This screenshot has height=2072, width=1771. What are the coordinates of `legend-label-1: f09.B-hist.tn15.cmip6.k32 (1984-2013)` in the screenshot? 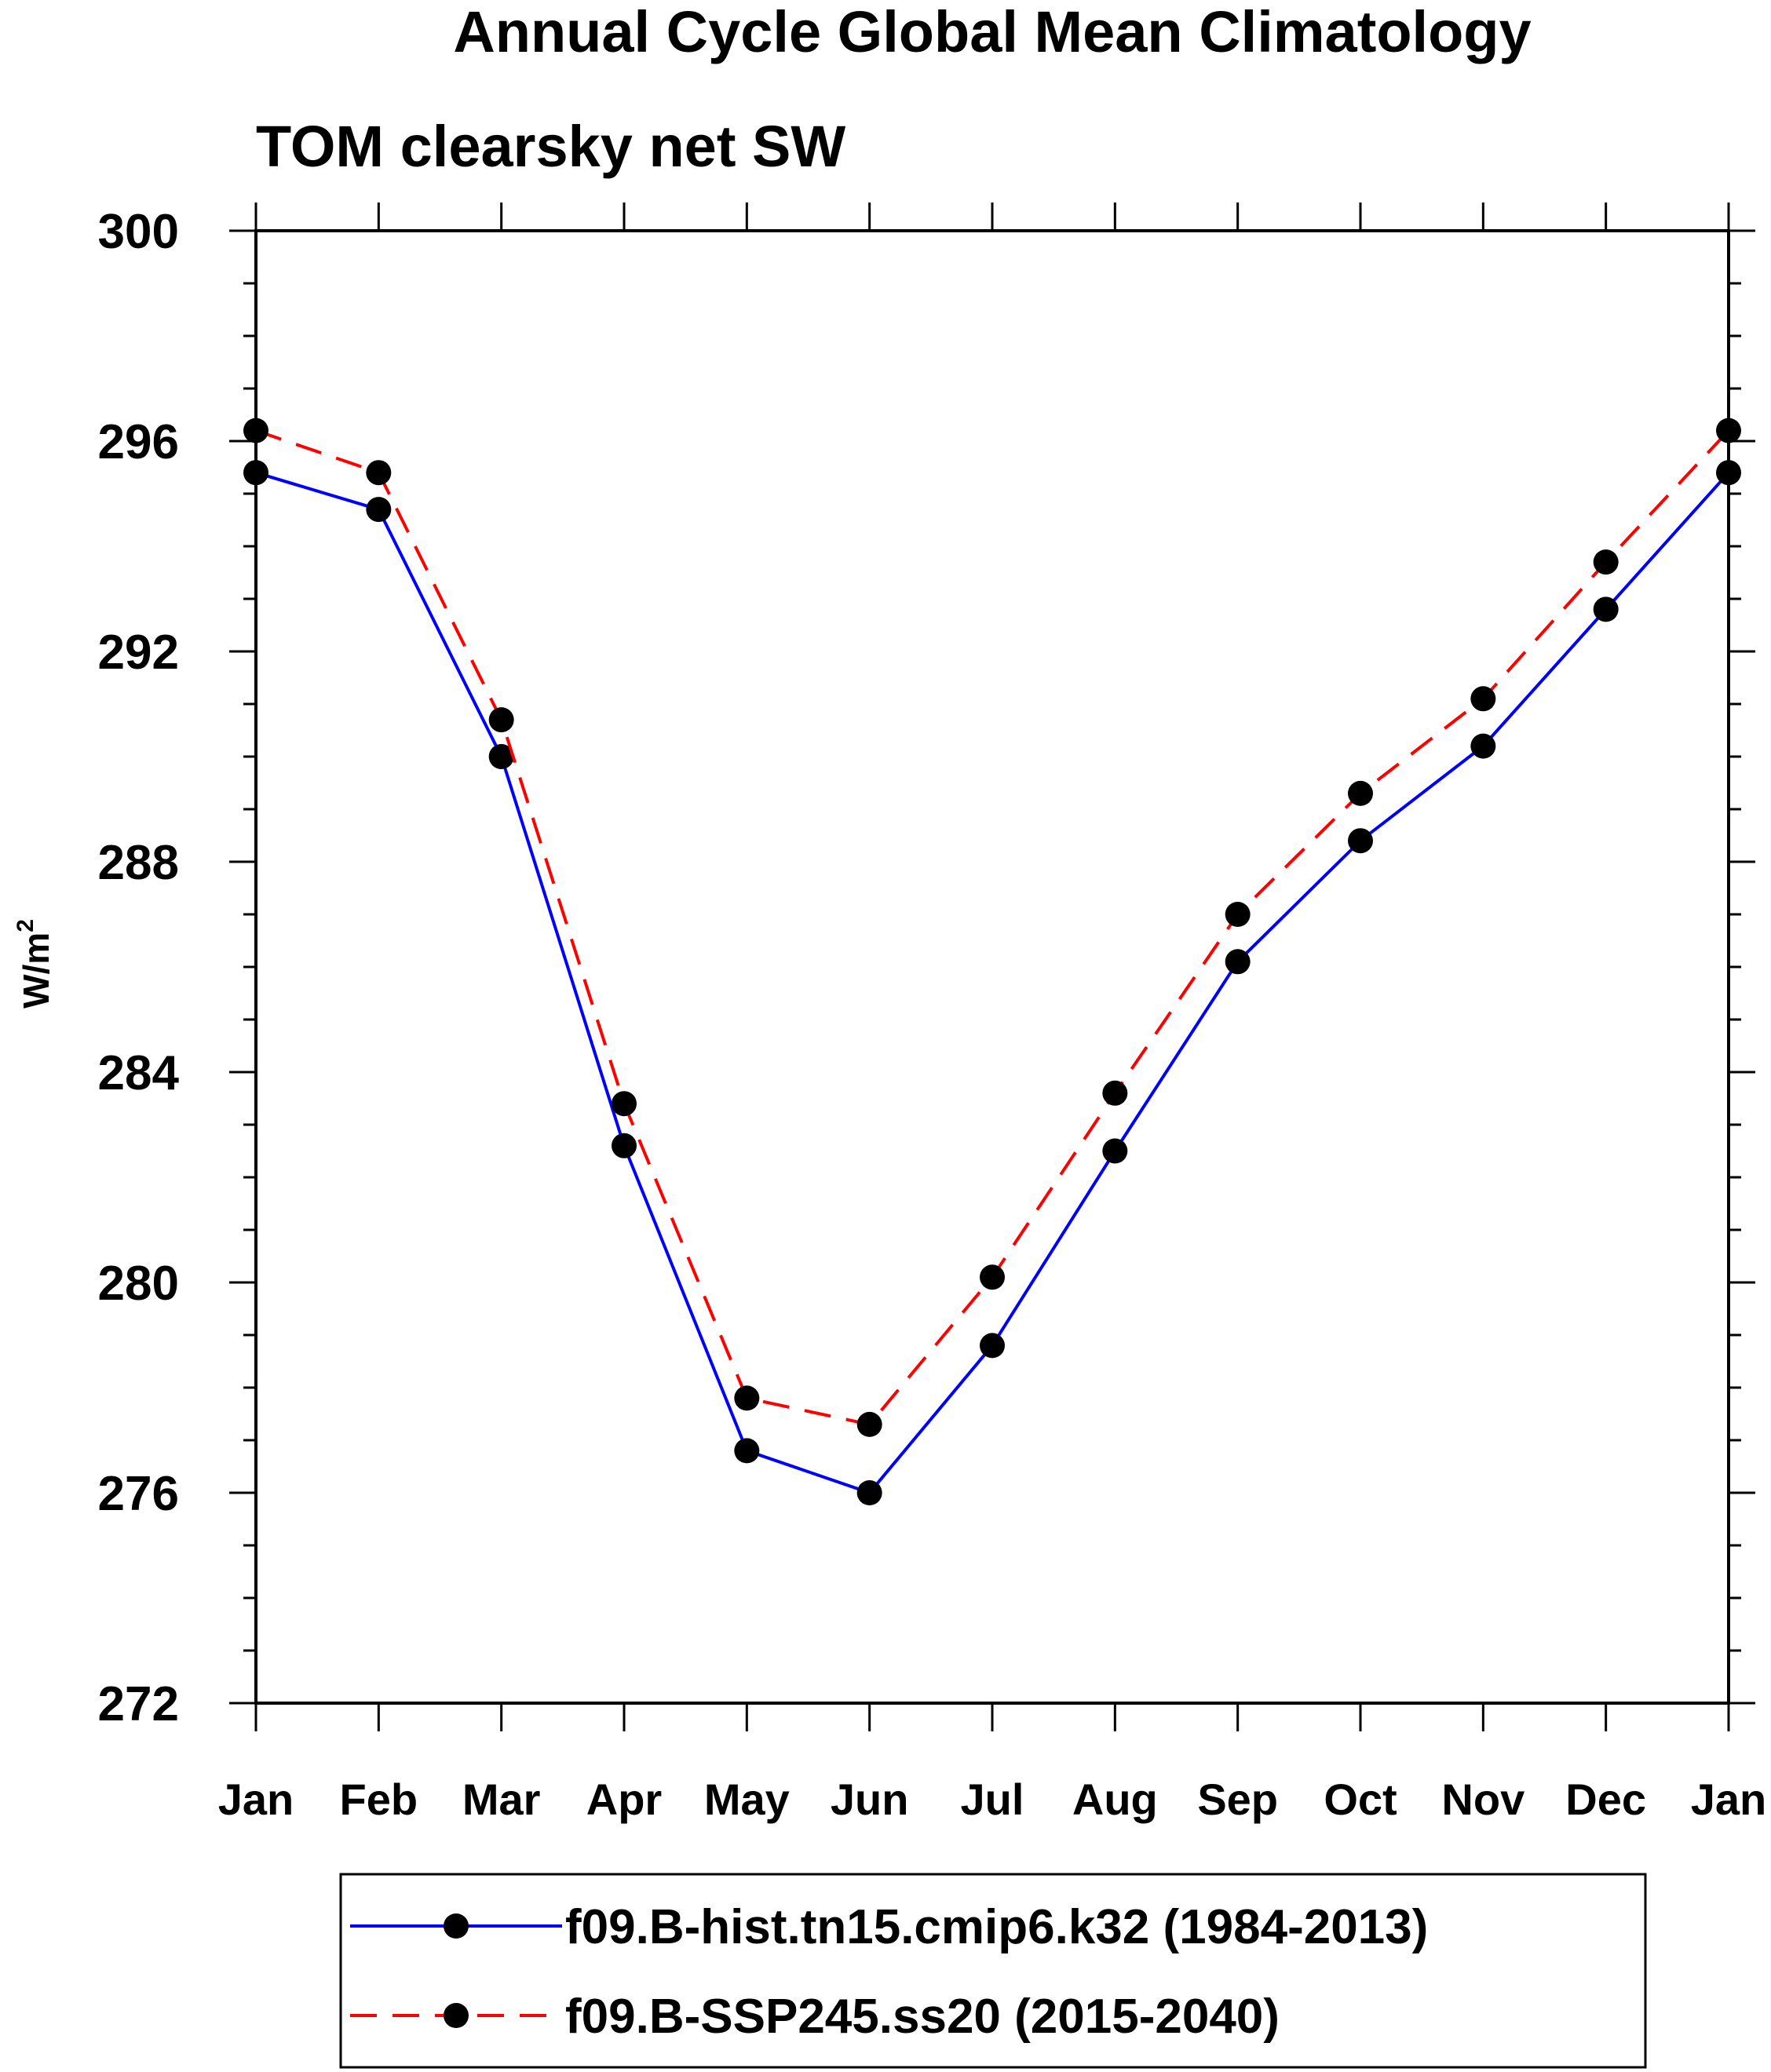 It's located at (996, 1927).